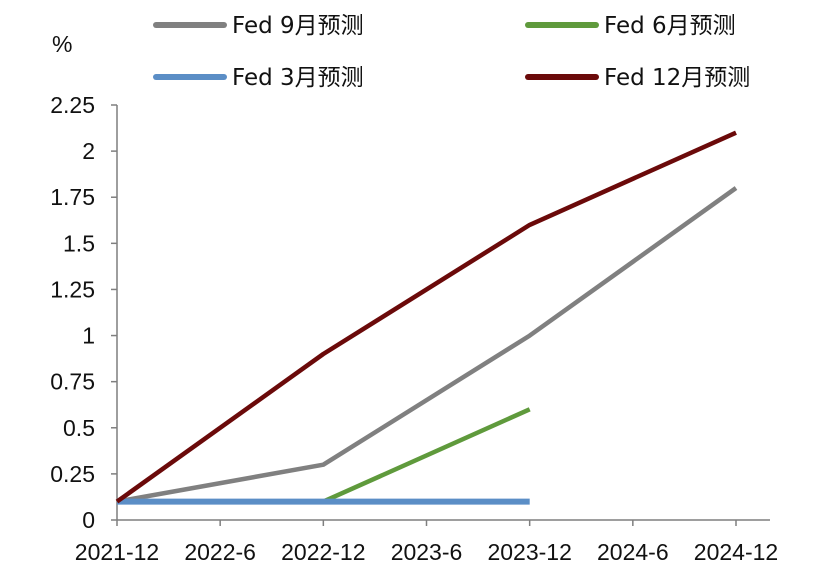  Describe the element at coordinates (72, 197) in the screenshot. I see `y-tick-label: 1.75` at that location.